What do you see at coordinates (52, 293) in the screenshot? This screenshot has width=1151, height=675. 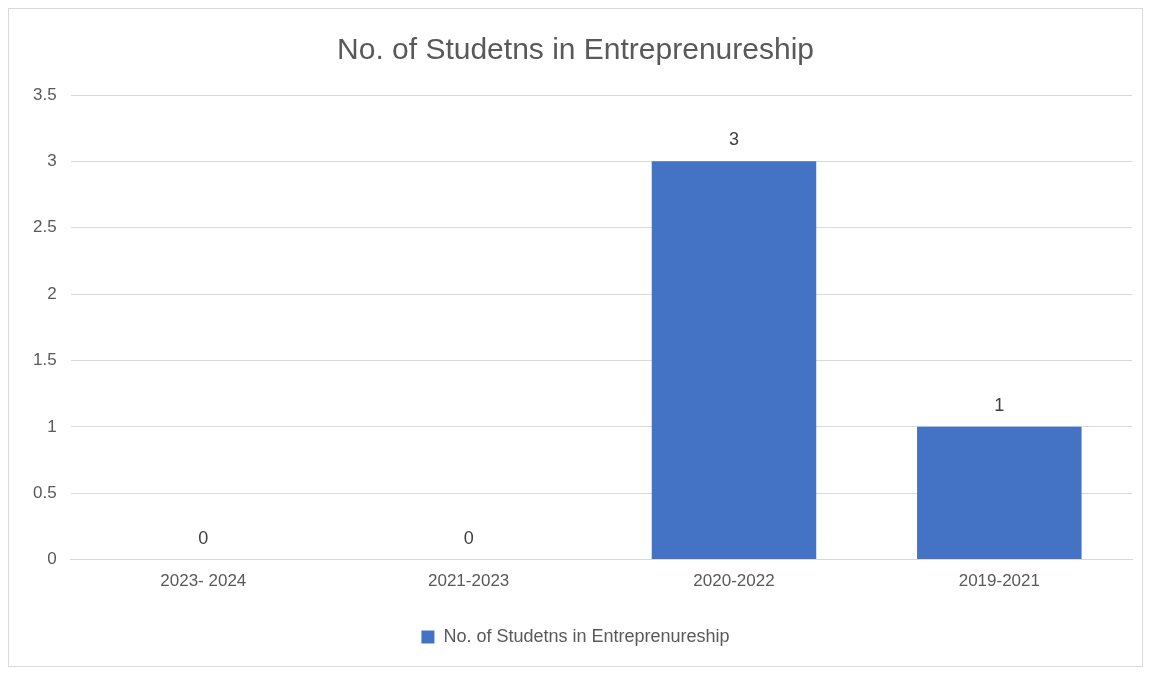 I see `y-tick-label: 2` at bounding box center [52, 293].